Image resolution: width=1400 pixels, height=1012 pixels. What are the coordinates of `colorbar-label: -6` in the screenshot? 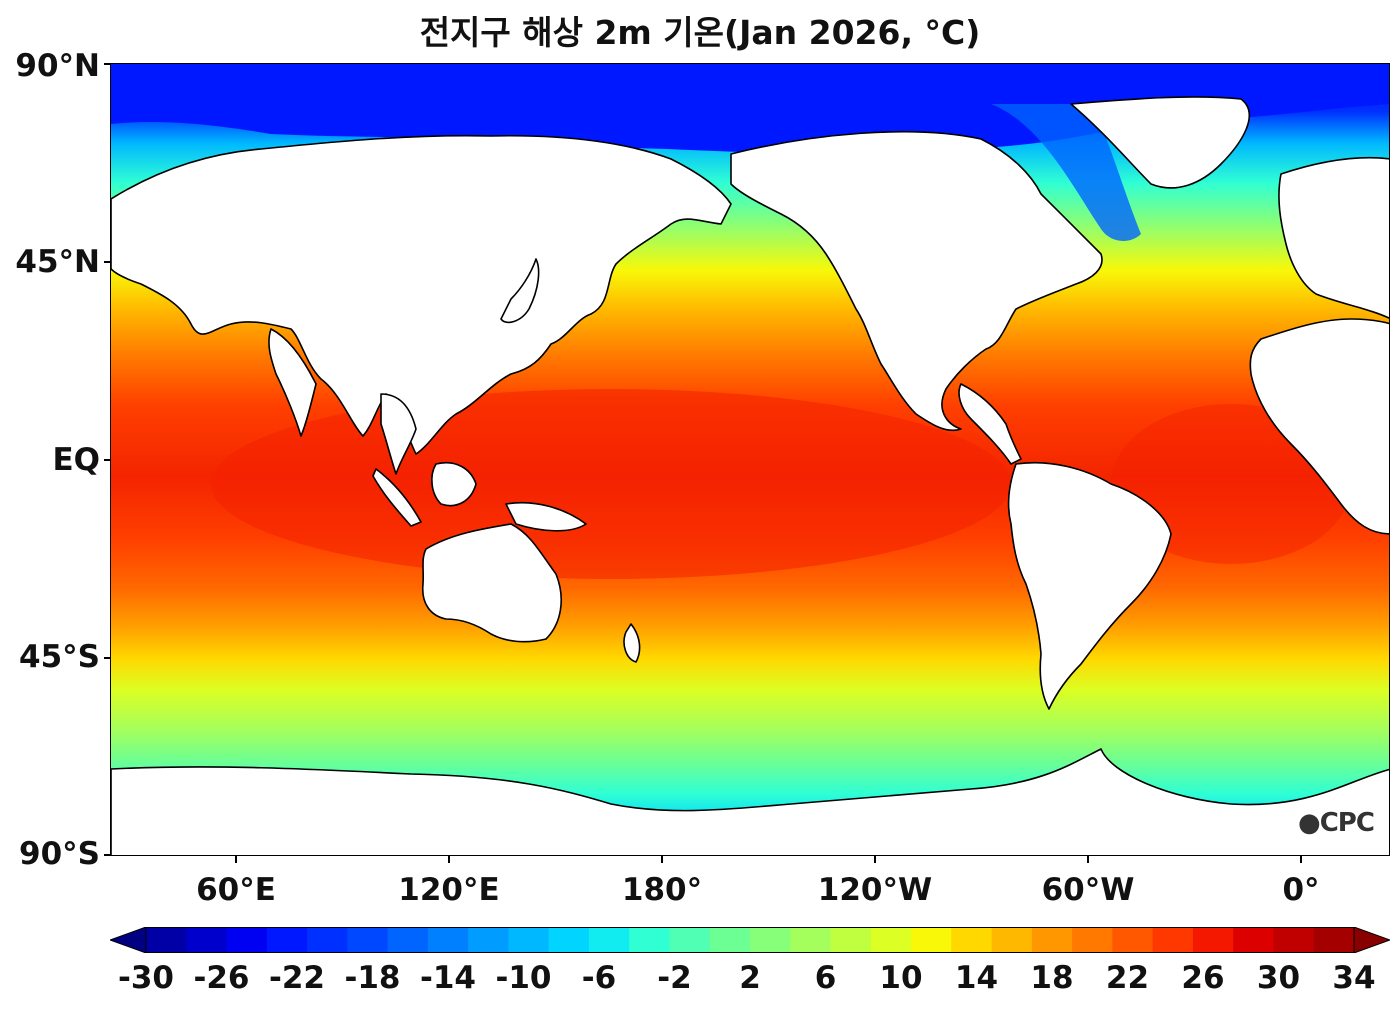 It's located at (599, 978).